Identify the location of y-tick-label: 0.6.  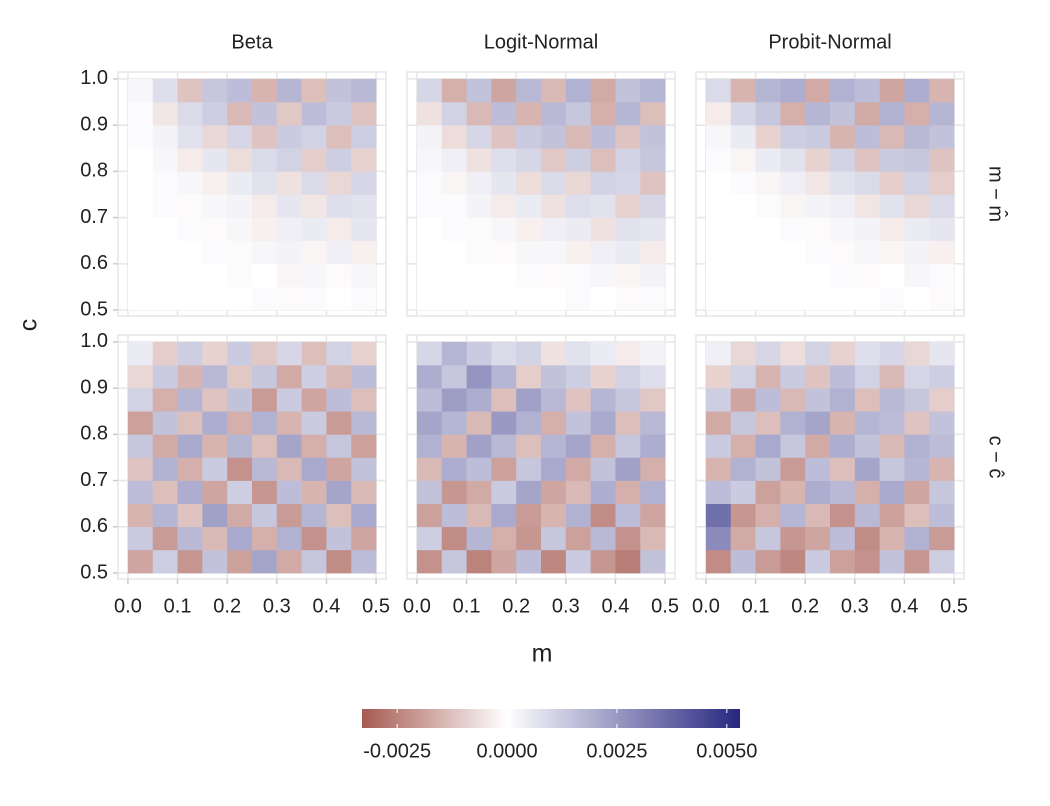
(94, 263).